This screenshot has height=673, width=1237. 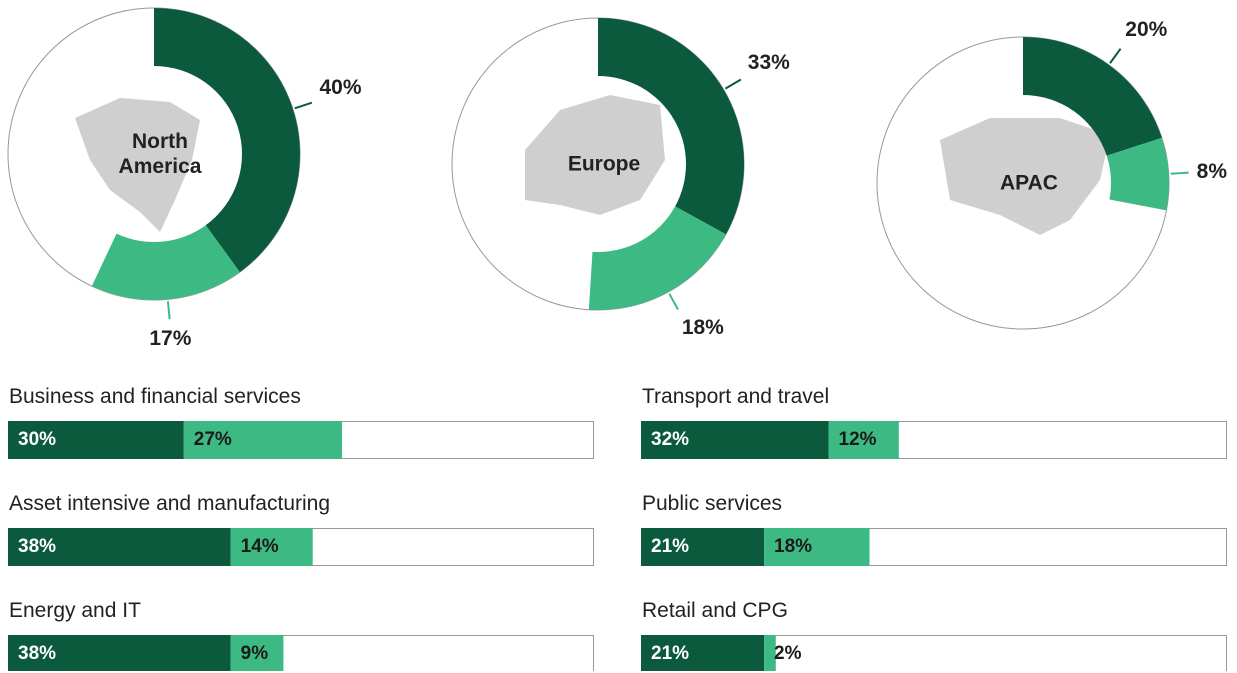 What do you see at coordinates (37, 439) in the screenshot?
I see `bar-value-label: 30%` at bounding box center [37, 439].